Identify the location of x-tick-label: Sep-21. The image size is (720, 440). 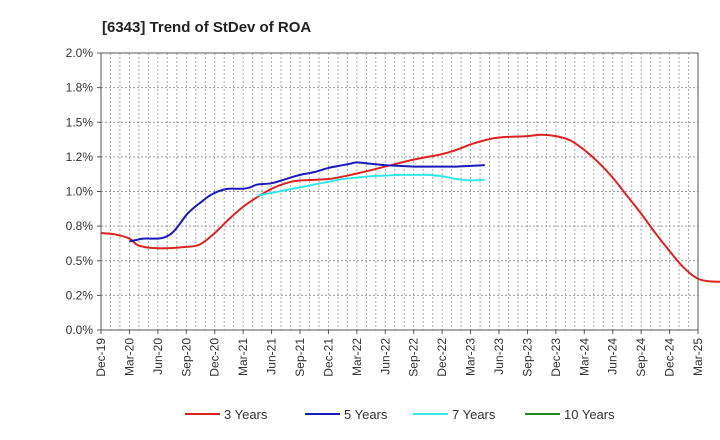
(300, 357).